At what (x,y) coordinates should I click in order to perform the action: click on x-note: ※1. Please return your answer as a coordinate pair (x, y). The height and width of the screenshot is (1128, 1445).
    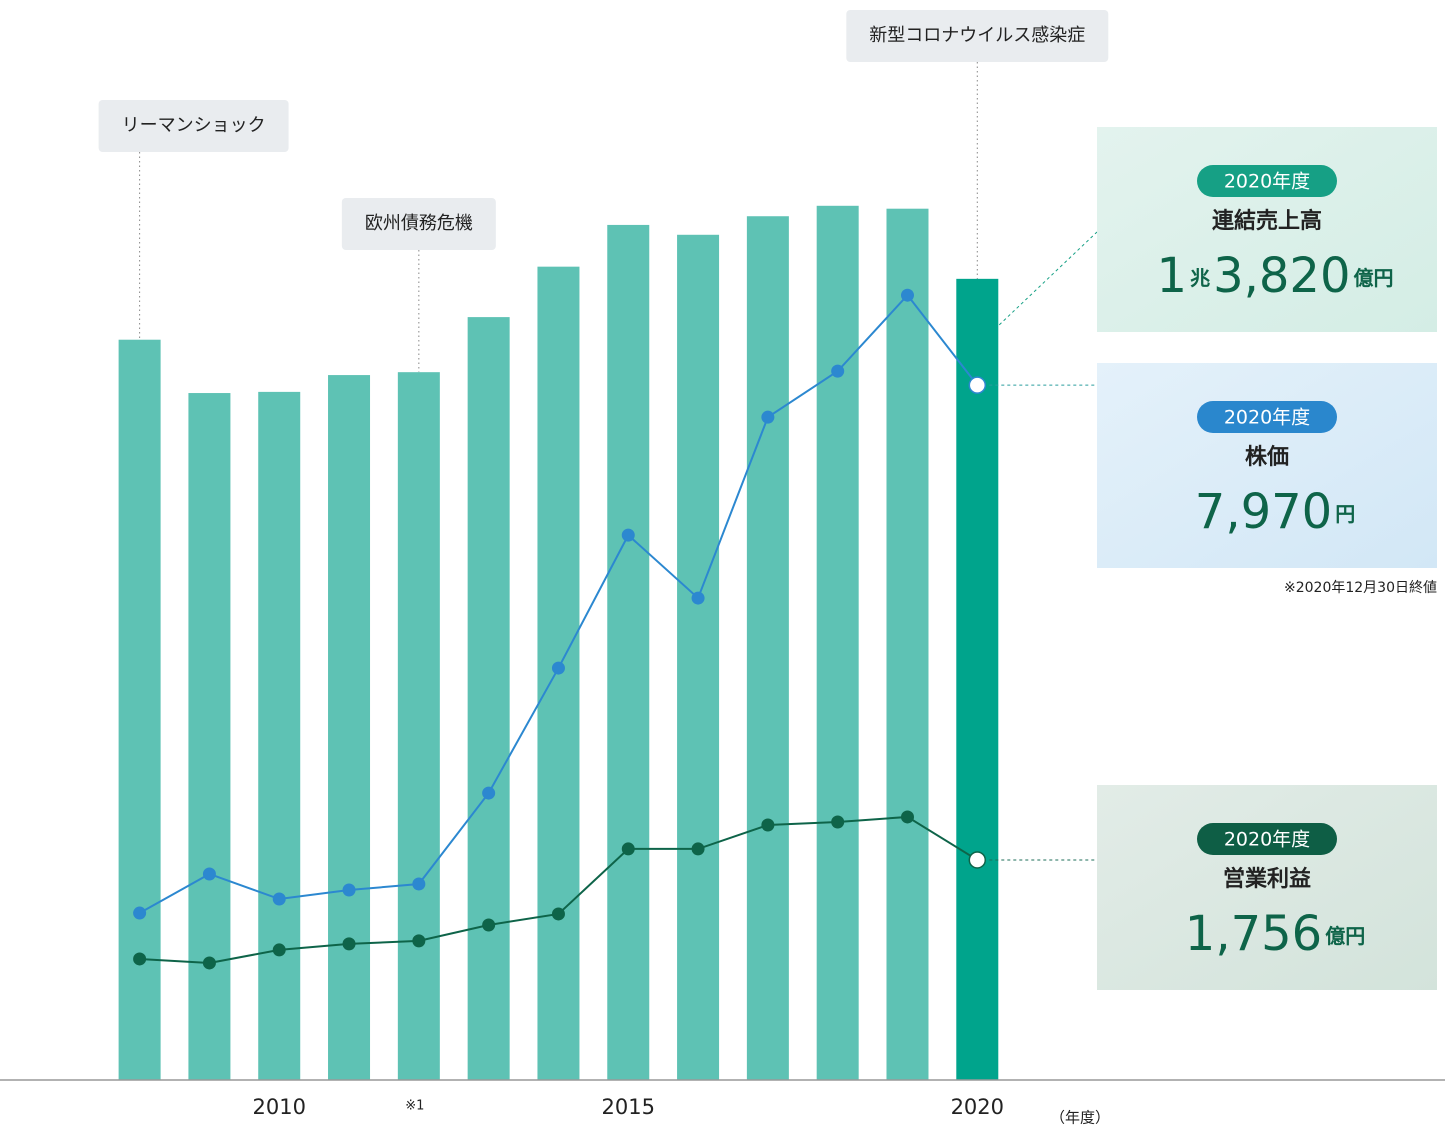
    Looking at the image, I should click on (414, 1106).